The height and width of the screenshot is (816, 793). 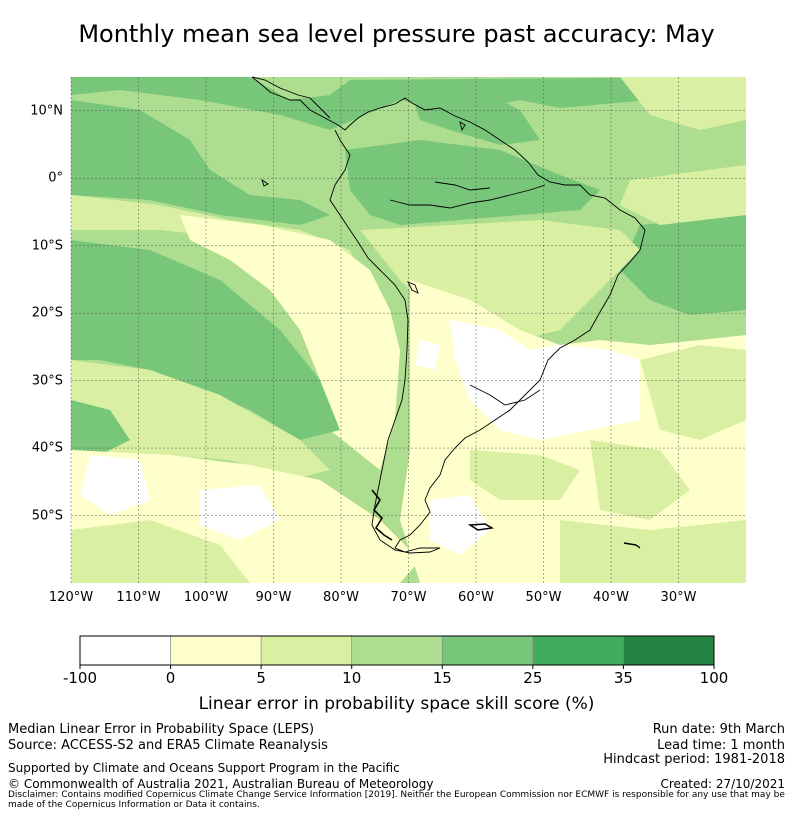 I want to click on y-tick-label: 0°, so click(x=55, y=178).